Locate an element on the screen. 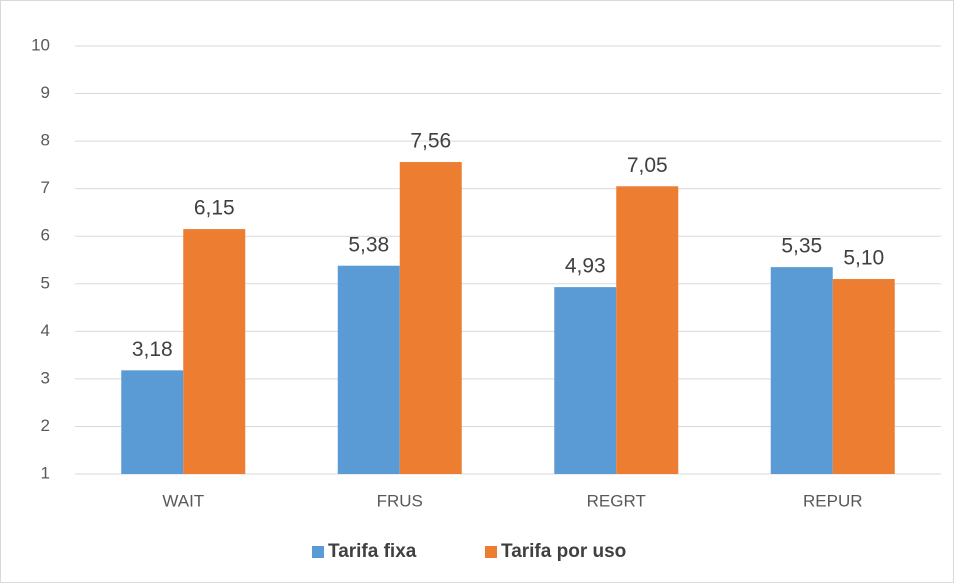 The height and width of the screenshot is (583, 954). value-label: 7,05 is located at coordinates (647, 165).